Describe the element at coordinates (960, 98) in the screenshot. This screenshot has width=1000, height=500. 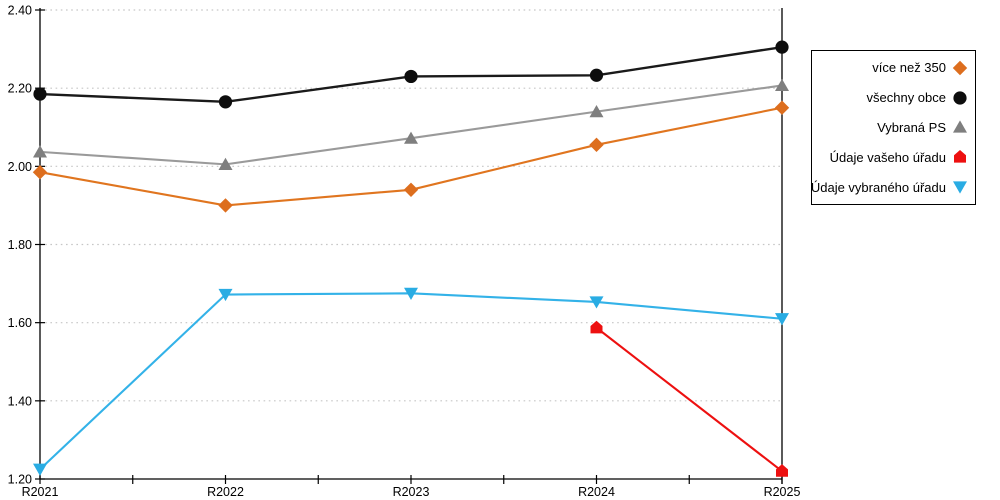
I see `circle-legend-marker-icon` at that location.